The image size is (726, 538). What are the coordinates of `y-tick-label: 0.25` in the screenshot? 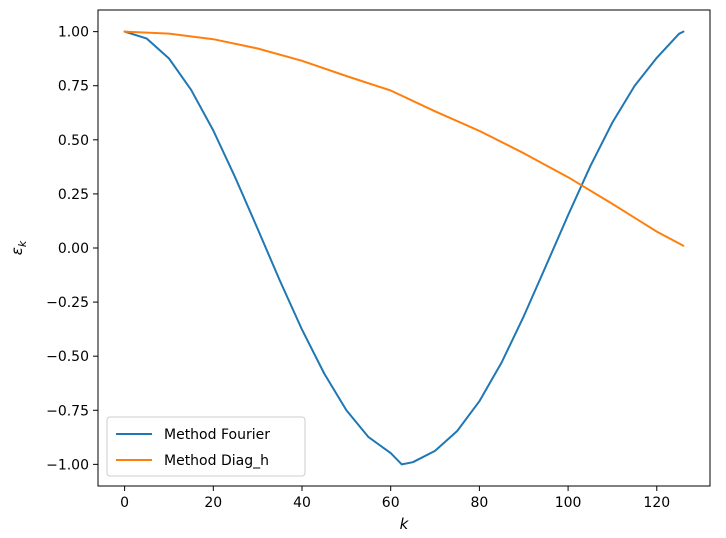 It's located at (73, 195).